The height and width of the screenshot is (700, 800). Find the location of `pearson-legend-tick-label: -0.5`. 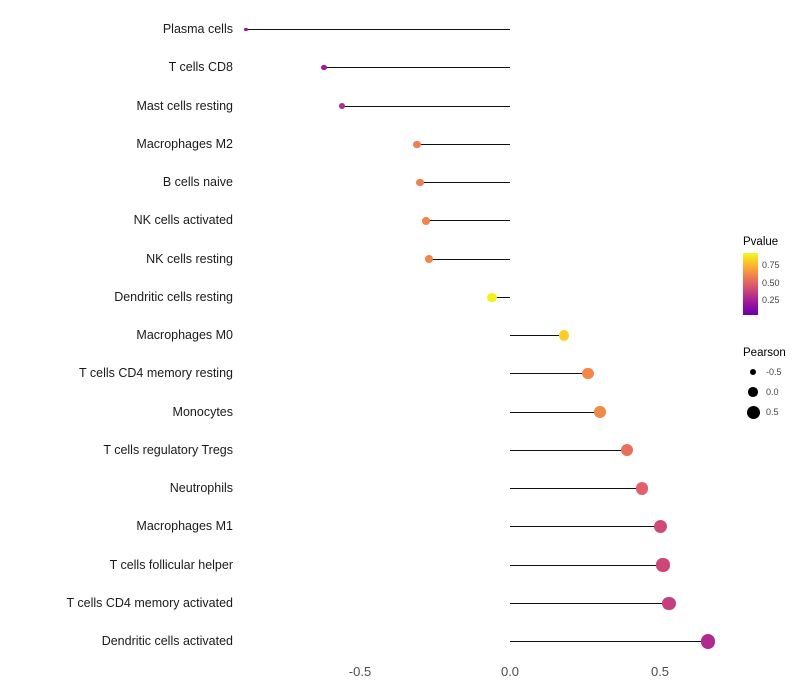

pearson-legend-tick-label: -0.5 is located at coordinates (774, 372).